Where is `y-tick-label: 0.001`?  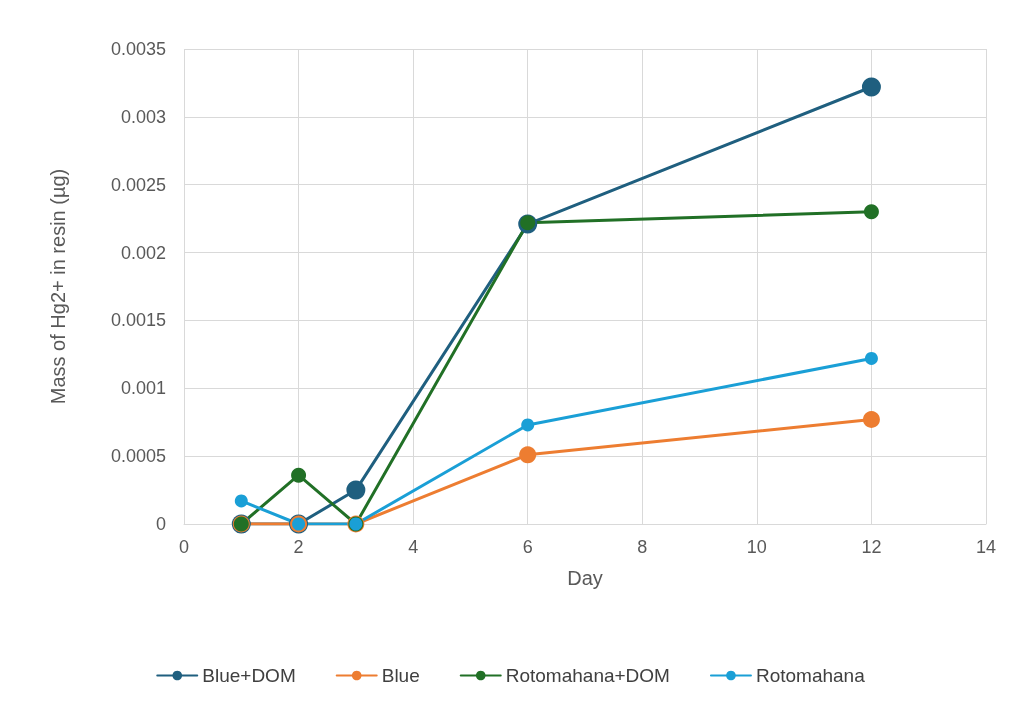 y-tick-label: 0.001 is located at coordinates (143, 388).